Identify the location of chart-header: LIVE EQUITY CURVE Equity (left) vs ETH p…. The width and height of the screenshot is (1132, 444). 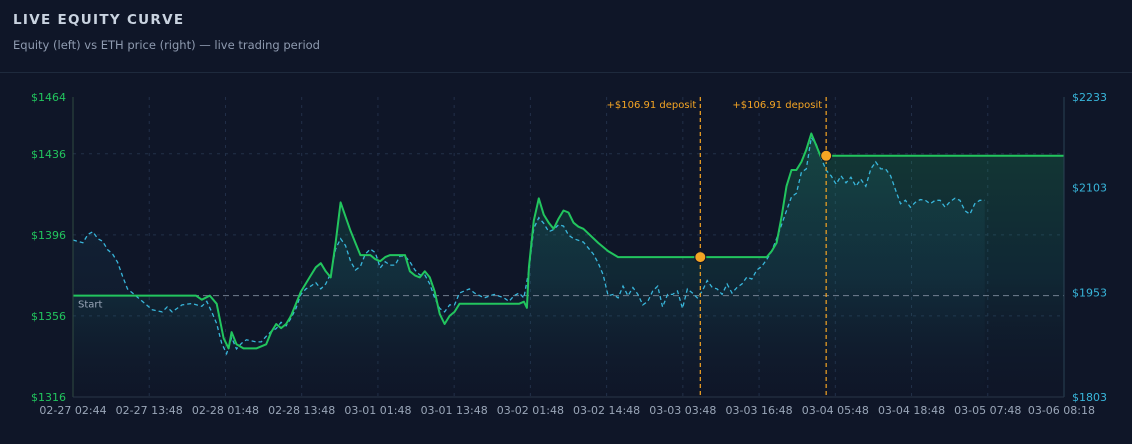
(166, 32).